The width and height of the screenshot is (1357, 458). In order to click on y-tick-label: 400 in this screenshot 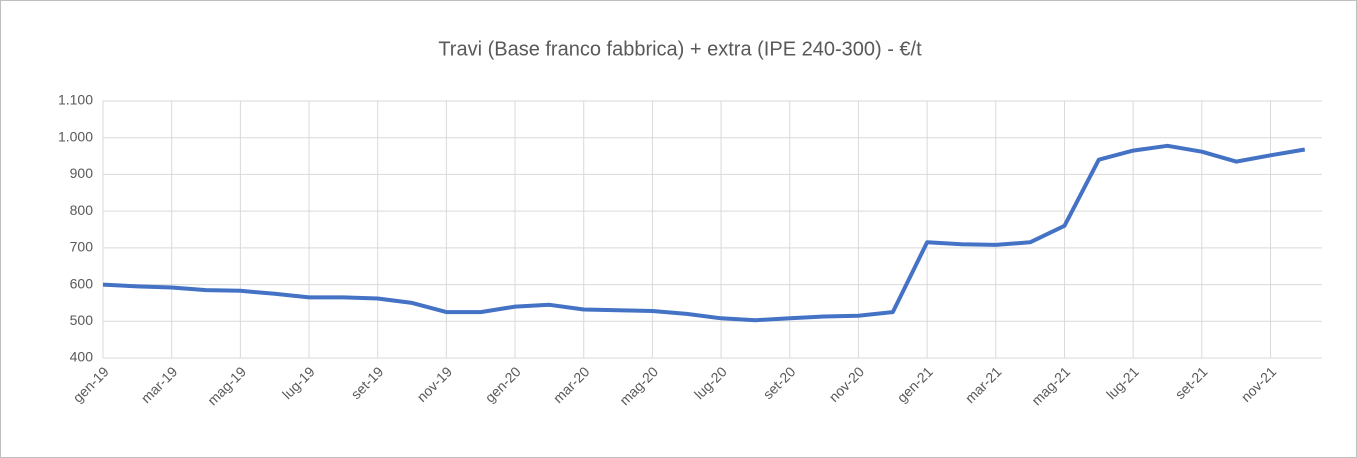, I will do `click(82, 357)`.